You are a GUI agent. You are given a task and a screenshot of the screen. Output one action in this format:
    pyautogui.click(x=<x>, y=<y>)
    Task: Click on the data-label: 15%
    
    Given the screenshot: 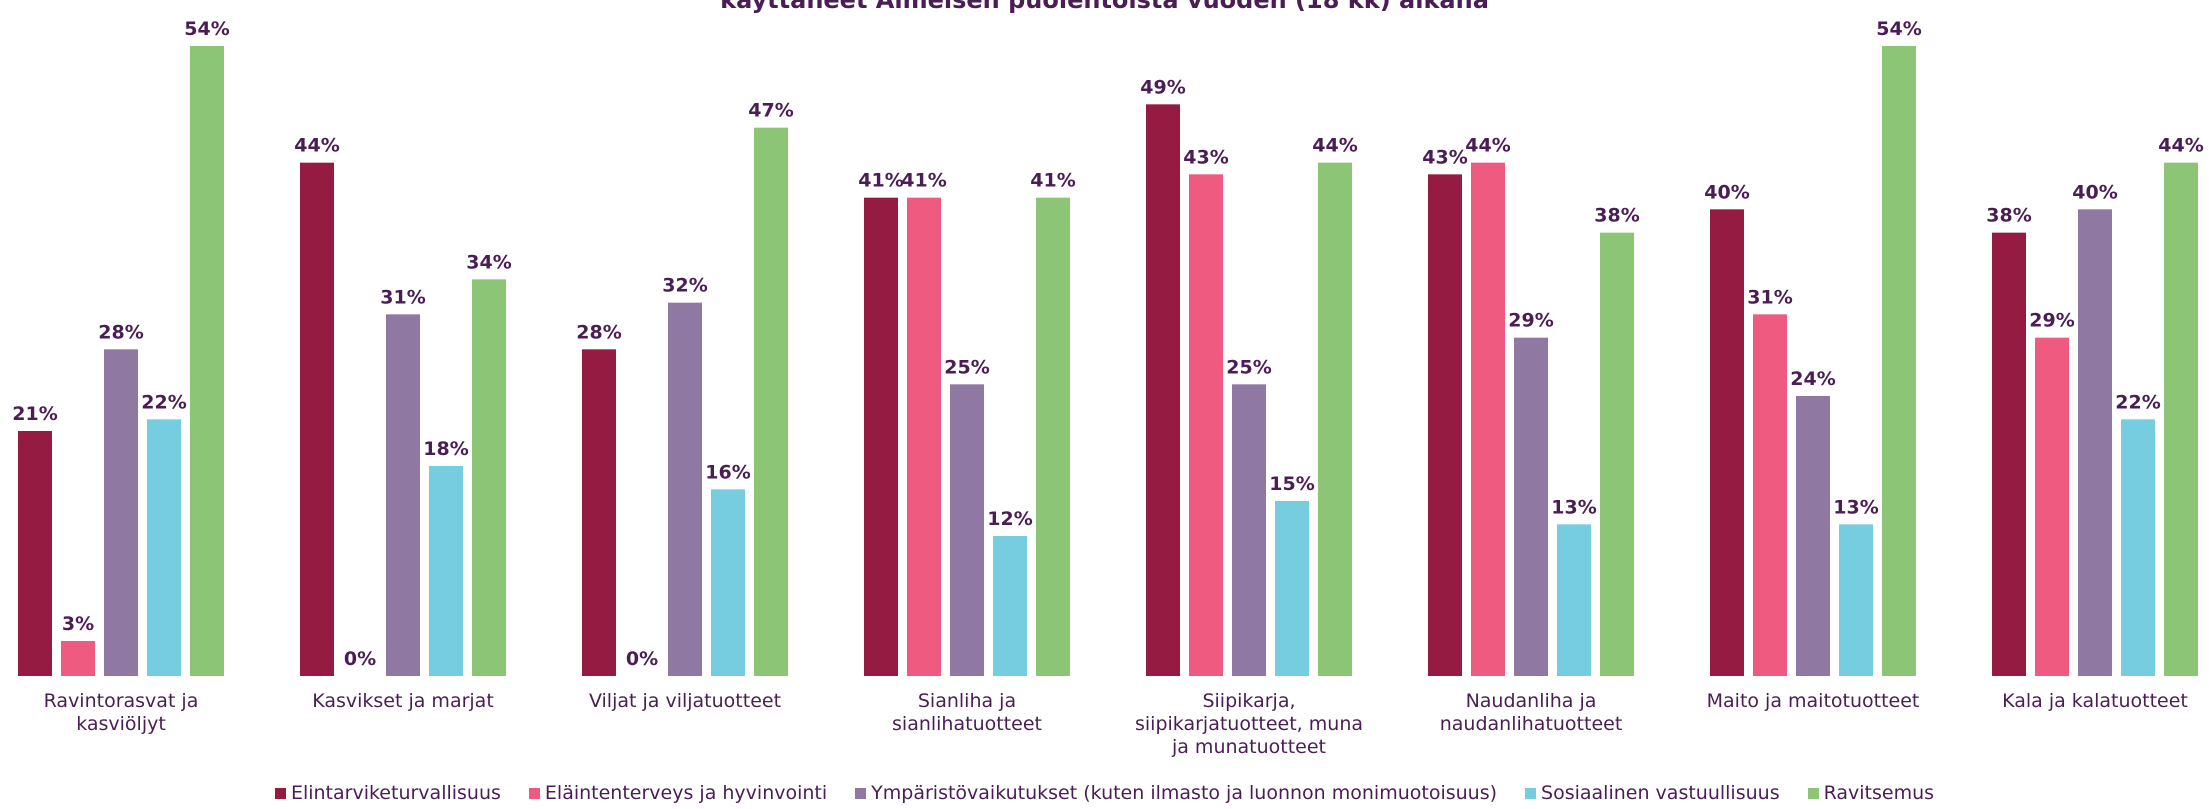 What is the action you would take?
    pyautogui.click(x=1291, y=484)
    